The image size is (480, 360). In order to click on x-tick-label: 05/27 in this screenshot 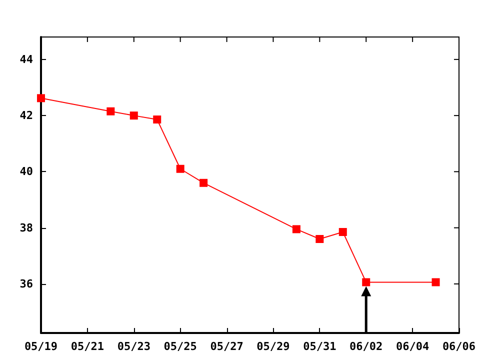, I will do `click(227, 346)`.